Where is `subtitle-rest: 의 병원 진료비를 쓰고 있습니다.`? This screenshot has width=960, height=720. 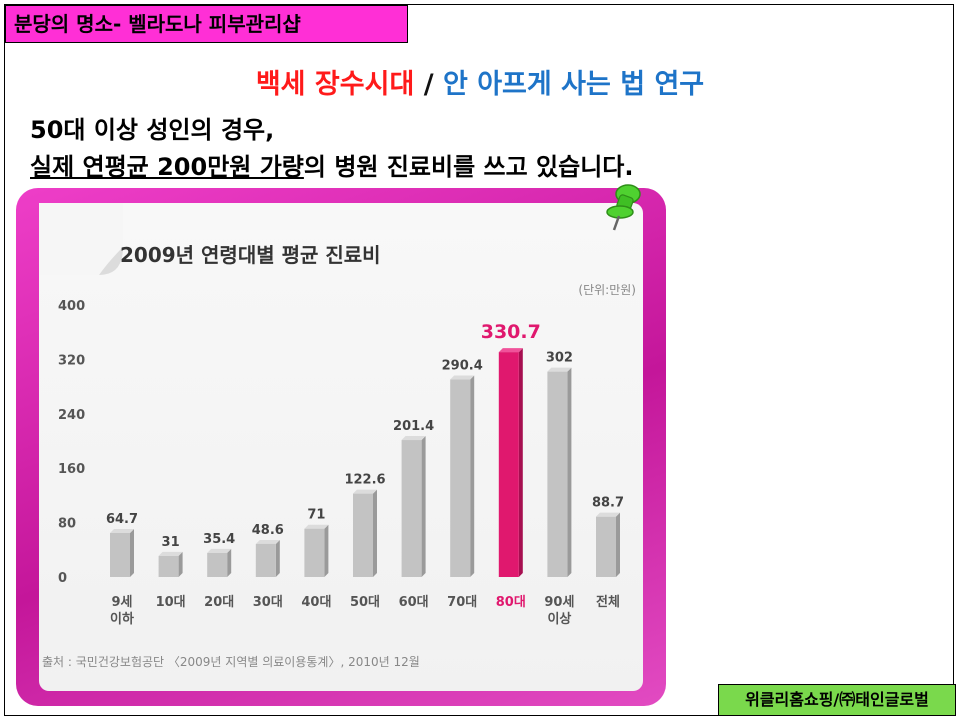
subtitle-rest: 의 병원 진료비를 쓰고 있습니다. is located at coordinates (468, 167).